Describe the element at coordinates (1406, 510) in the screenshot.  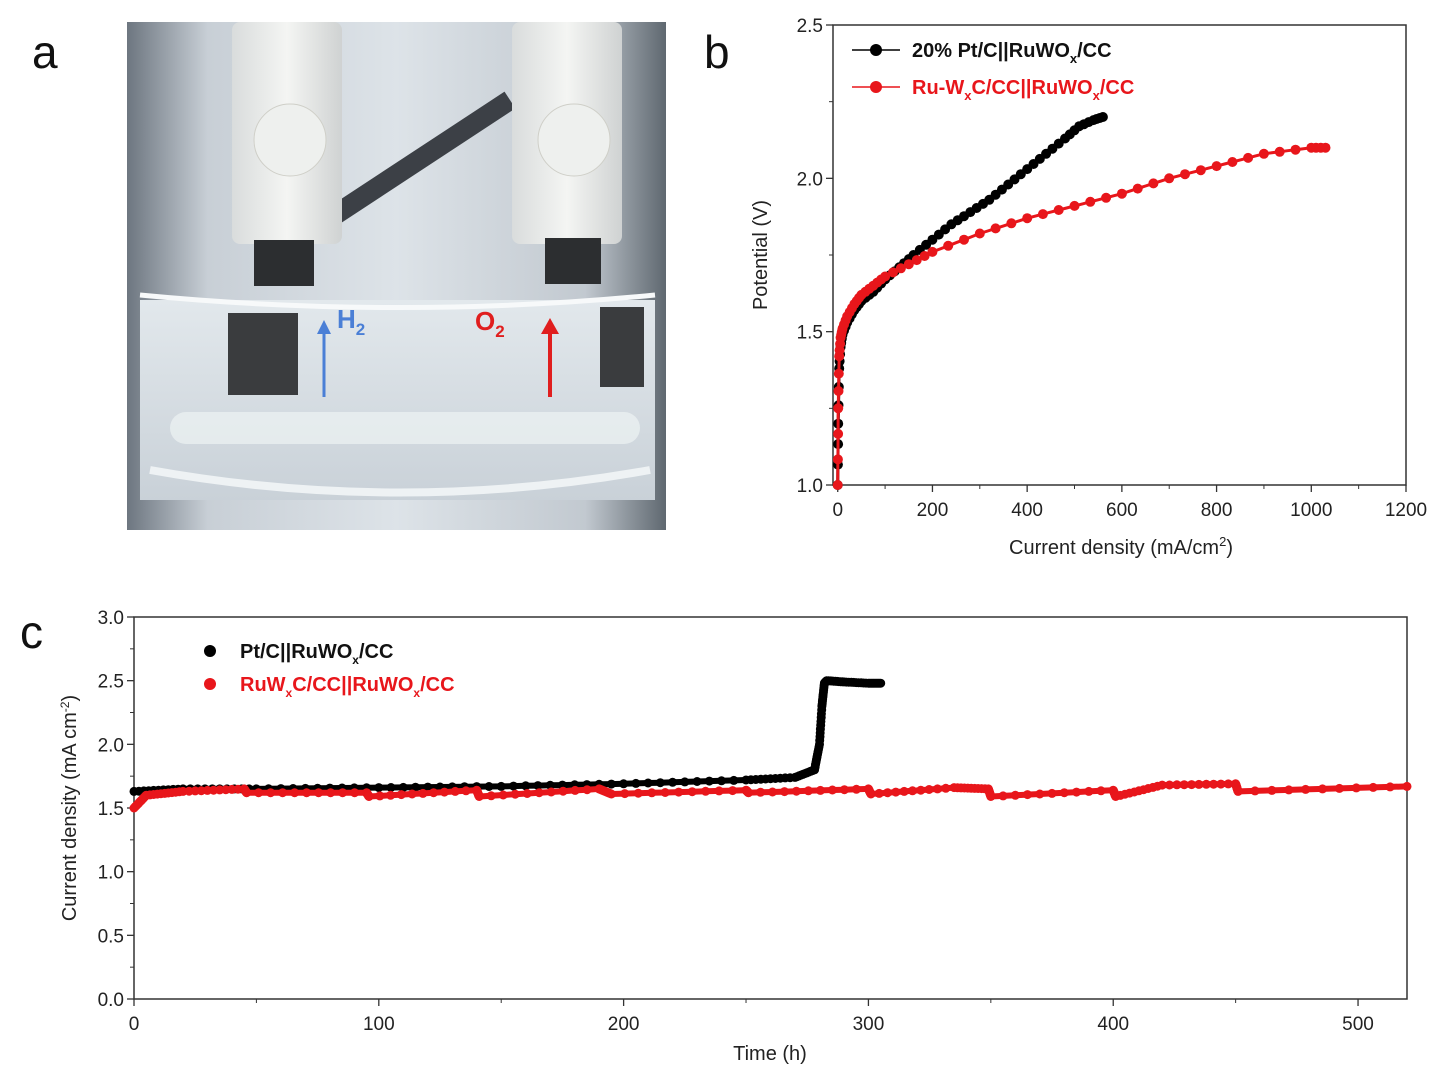
I see `chart-b-xtick-label: 1200` at that location.